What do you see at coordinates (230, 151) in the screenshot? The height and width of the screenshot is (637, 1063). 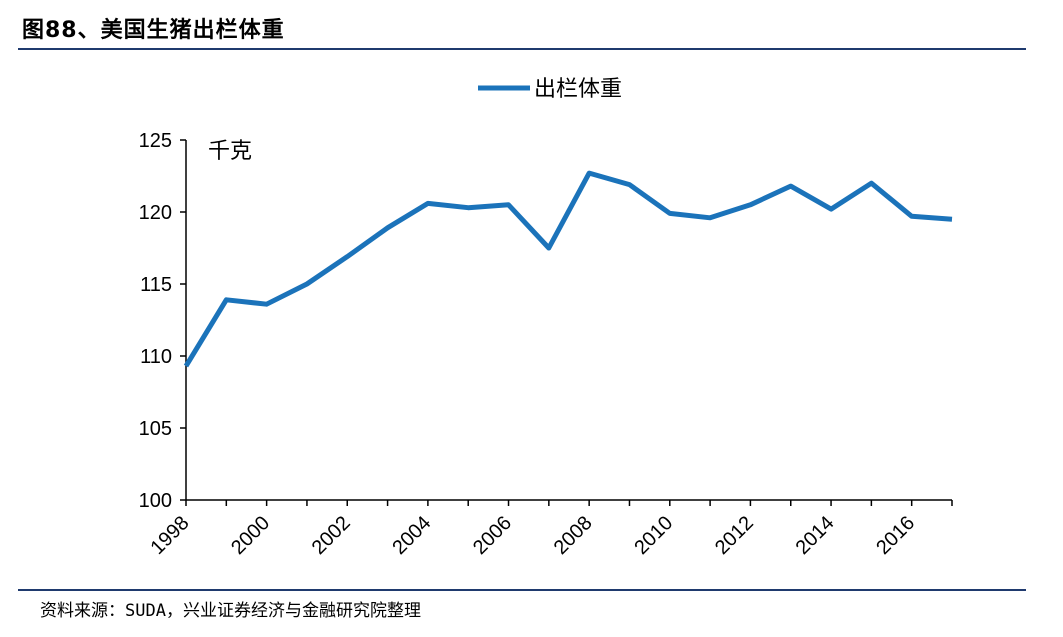 I see `y-unit-label: 千克` at bounding box center [230, 151].